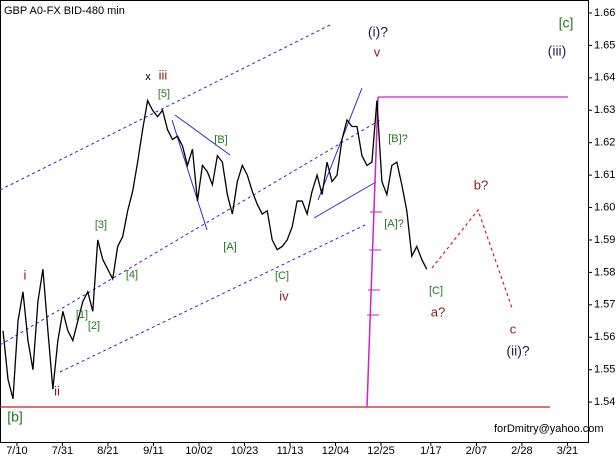 Image resolution: width=616 pixels, height=462 pixels. I want to click on y-tick-label: 1.56, so click(604, 337).